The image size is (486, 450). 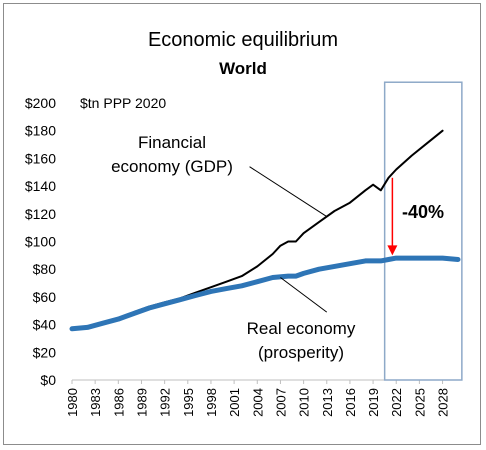 What do you see at coordinates (396, 402) in the screenshot?
I see `x-tick-label: 2022` at bounding box center [396, 402].